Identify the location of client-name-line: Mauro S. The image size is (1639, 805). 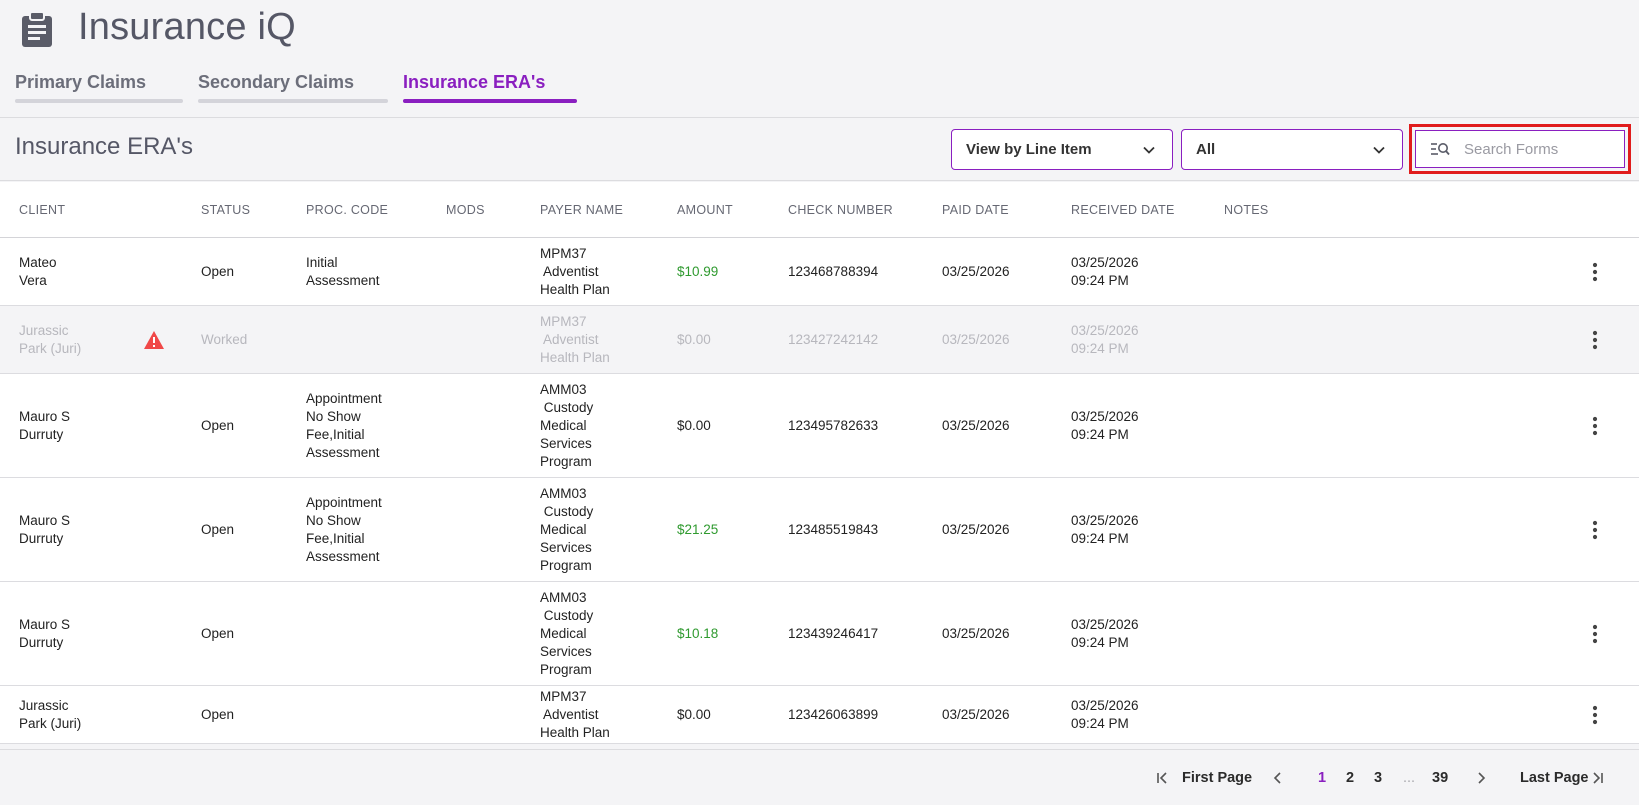
(45, 520).